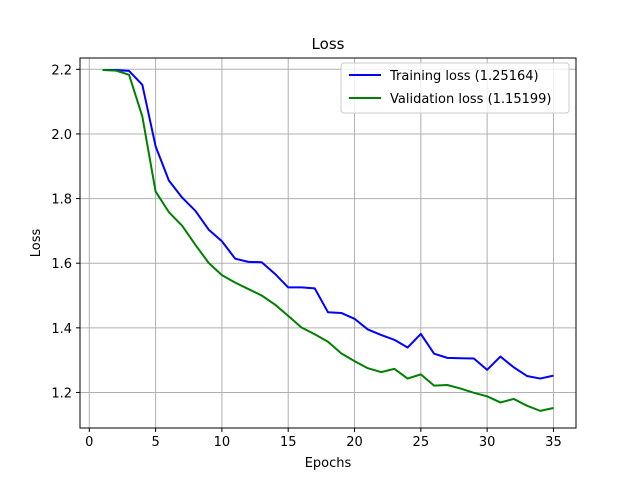 This screenshot has width=640, height=480. I want to click on x-tick-label: 5, so click(155, 442).